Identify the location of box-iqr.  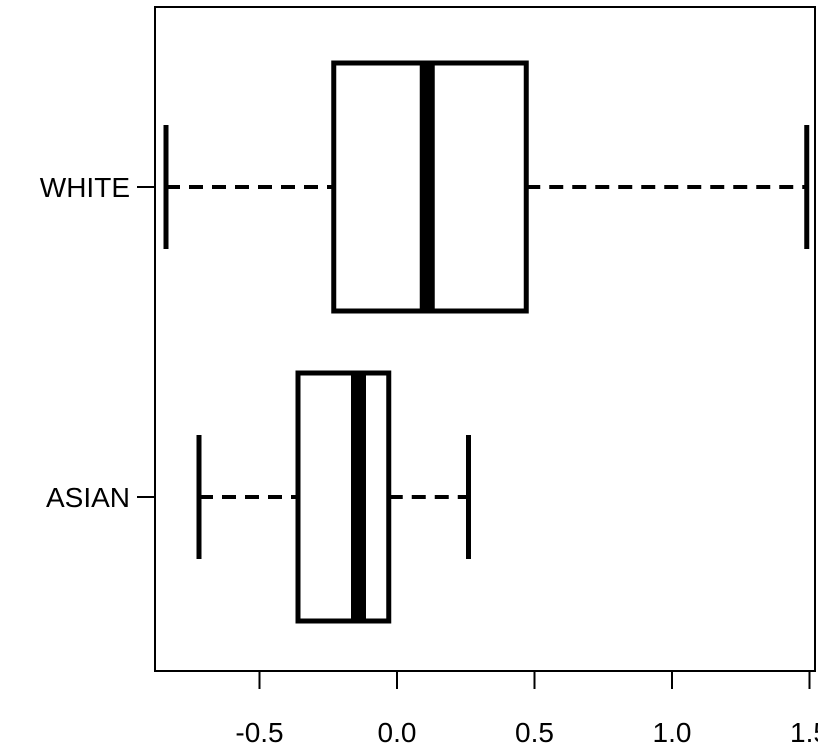
(343, 497).